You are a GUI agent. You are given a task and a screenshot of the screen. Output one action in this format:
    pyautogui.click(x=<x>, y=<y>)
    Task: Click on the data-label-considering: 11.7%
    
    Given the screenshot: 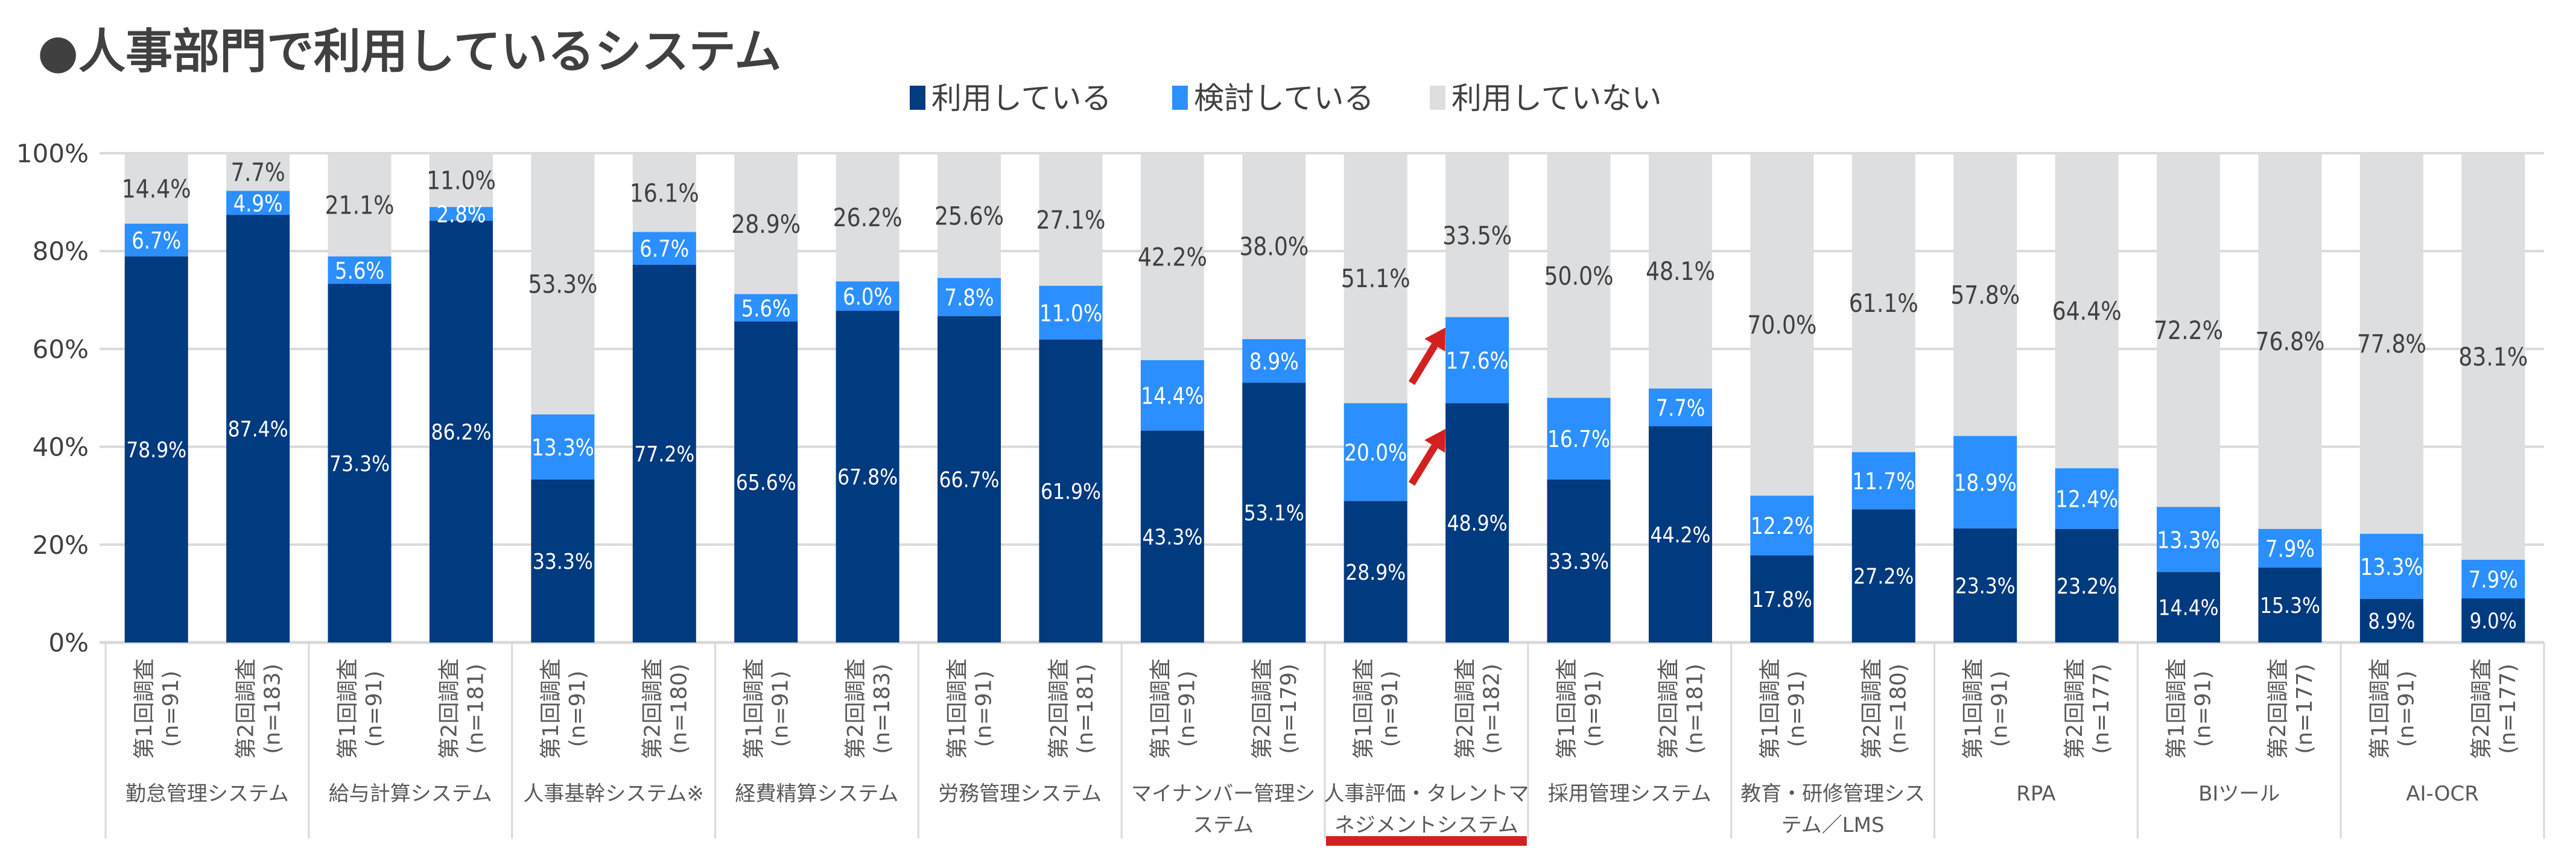 What is the action you would take?
    pyautogui.click(x=1884, y=482)
    